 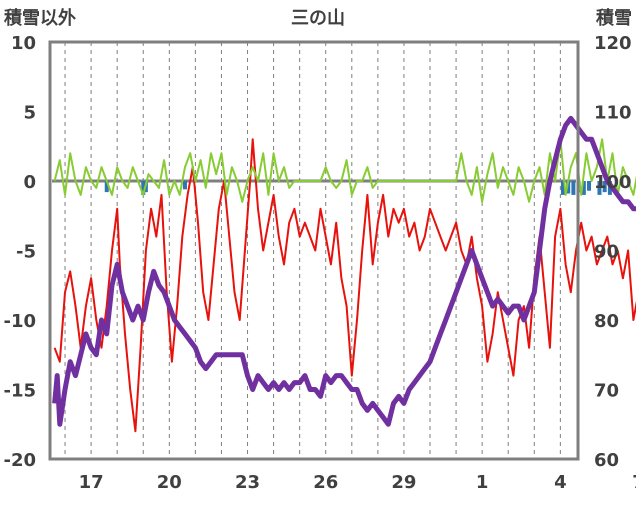 What do you see at coordinates (606, 460) in the screenshot?
I see `y-right-tick-label: 60` at bounding box center [606, 460].